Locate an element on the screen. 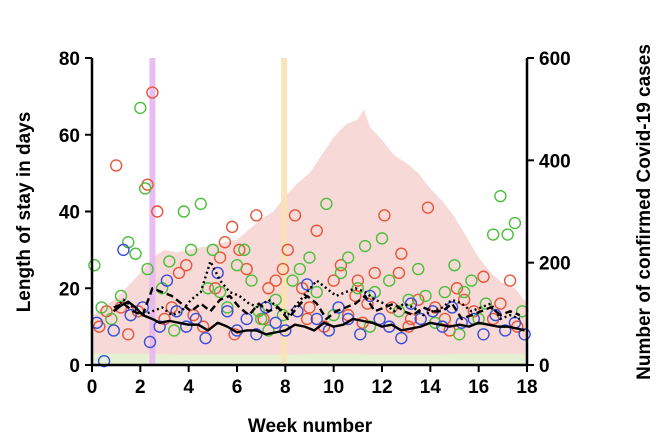 The height and width of the screenshot is (442, 667). x-axis-title: Week number is located at coordinates (310, 426).